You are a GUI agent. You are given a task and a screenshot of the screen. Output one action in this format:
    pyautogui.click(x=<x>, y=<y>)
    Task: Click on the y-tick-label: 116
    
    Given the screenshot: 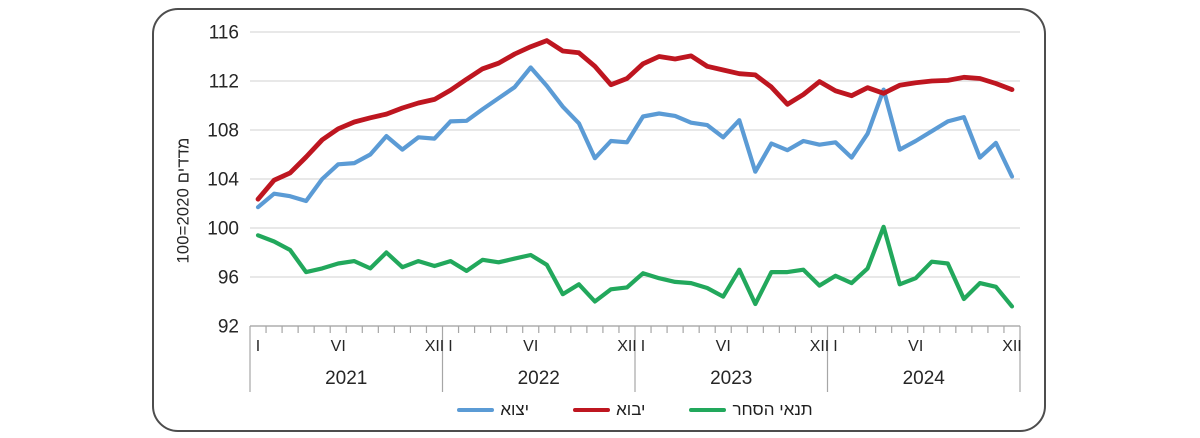 What is the action you would take?
    pyautogui.click(x=224, y=33)
    